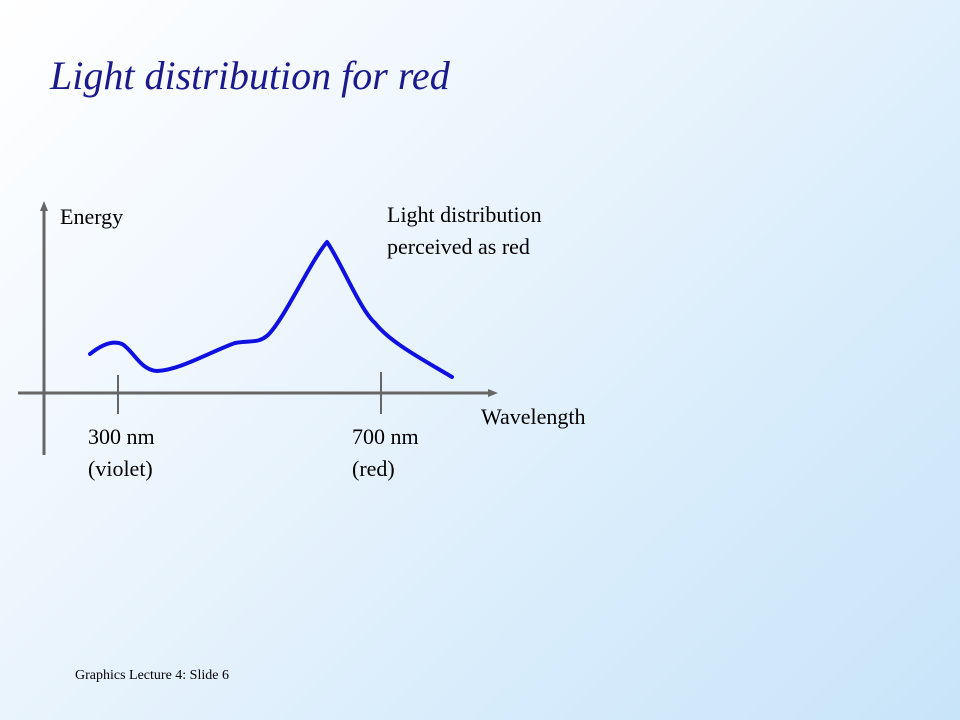  I want to click on tick-label-700nm: 700 nm (red), so click(385, 453).